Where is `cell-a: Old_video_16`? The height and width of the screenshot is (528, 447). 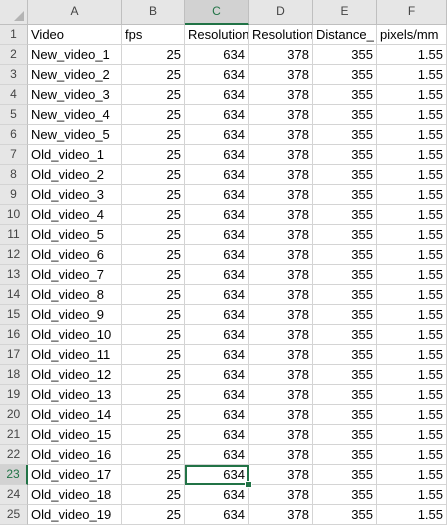 cell-a: Old_video_16 is located at coordinates (75, 455).